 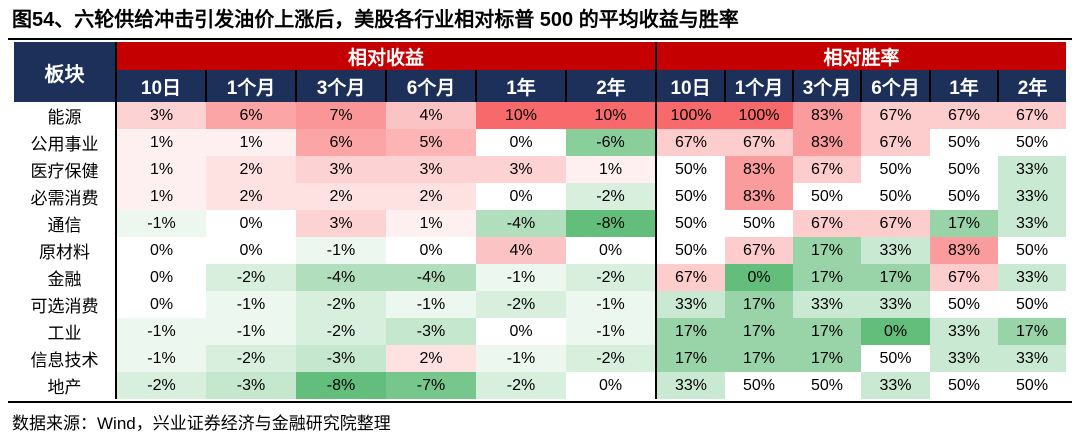 What do you see at coordinates (65, 196) in the screenshot?
I see `sector-label: 必需消费` at bounding box center [65, 196].